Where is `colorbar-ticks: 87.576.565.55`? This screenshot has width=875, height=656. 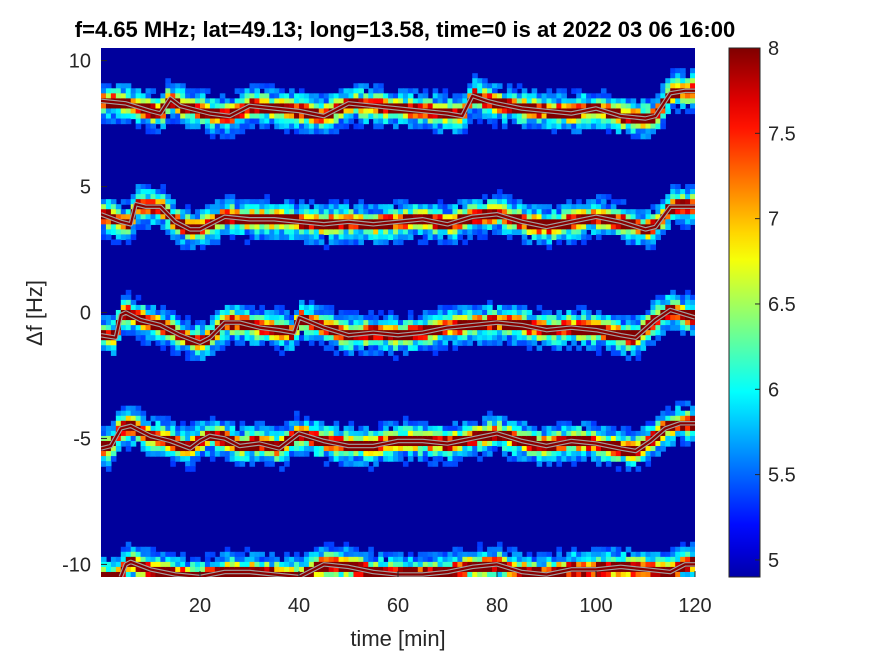
colorbar-ticks: 87.576.565.55 is located at coordinates (775, 305).